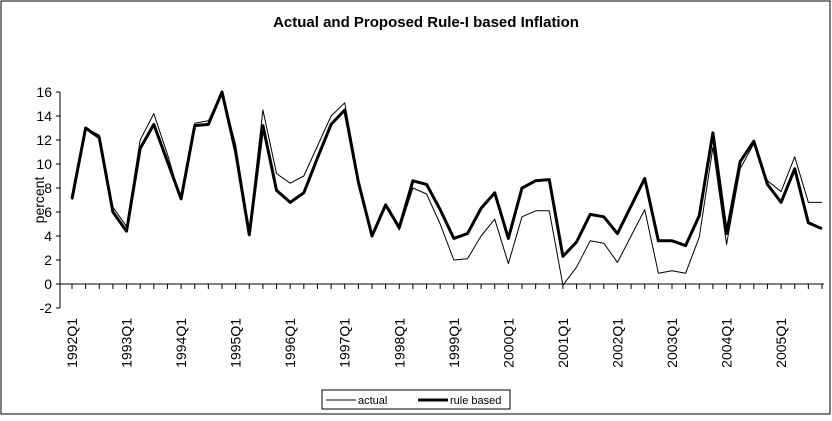  What do you see at coordinates (48, 212) in the screenshot?
I see `y-tick-label: 6` at bounding box center [48, 212].